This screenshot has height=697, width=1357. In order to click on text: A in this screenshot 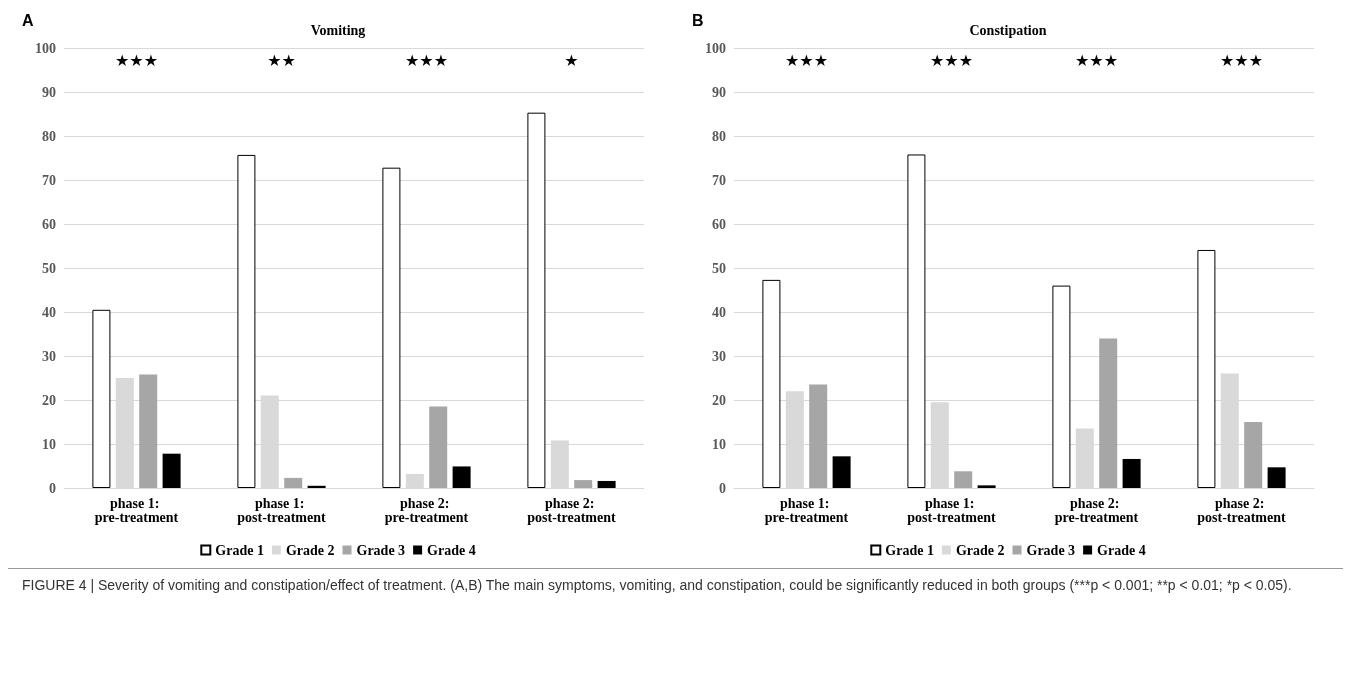, I will do `click(28, 20)`.